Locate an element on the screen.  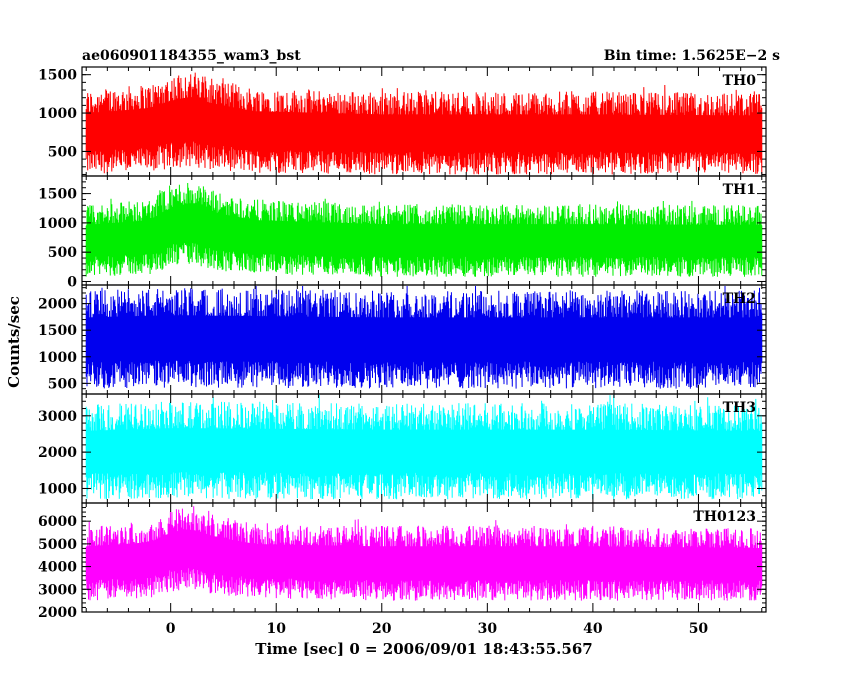
x-tick-label: 30 is located at coordinates (488, 629).